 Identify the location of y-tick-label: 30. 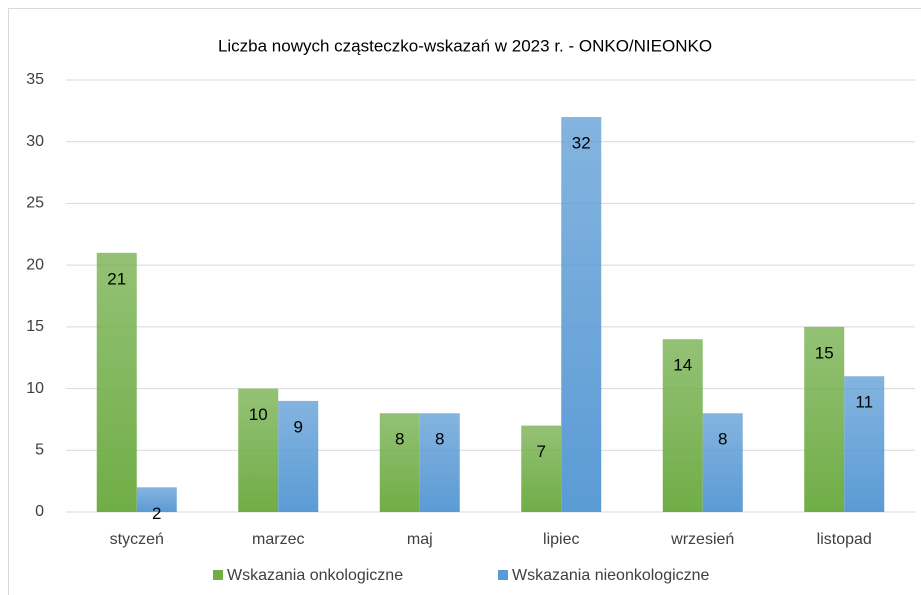
(35, 141).